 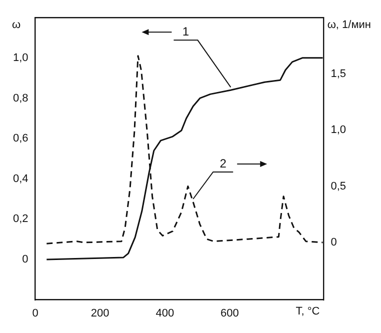 What do you see at coordinates (16, 25) in the screenshot?
I see `y-axis-title: ω` at bounding box center [16, 25].